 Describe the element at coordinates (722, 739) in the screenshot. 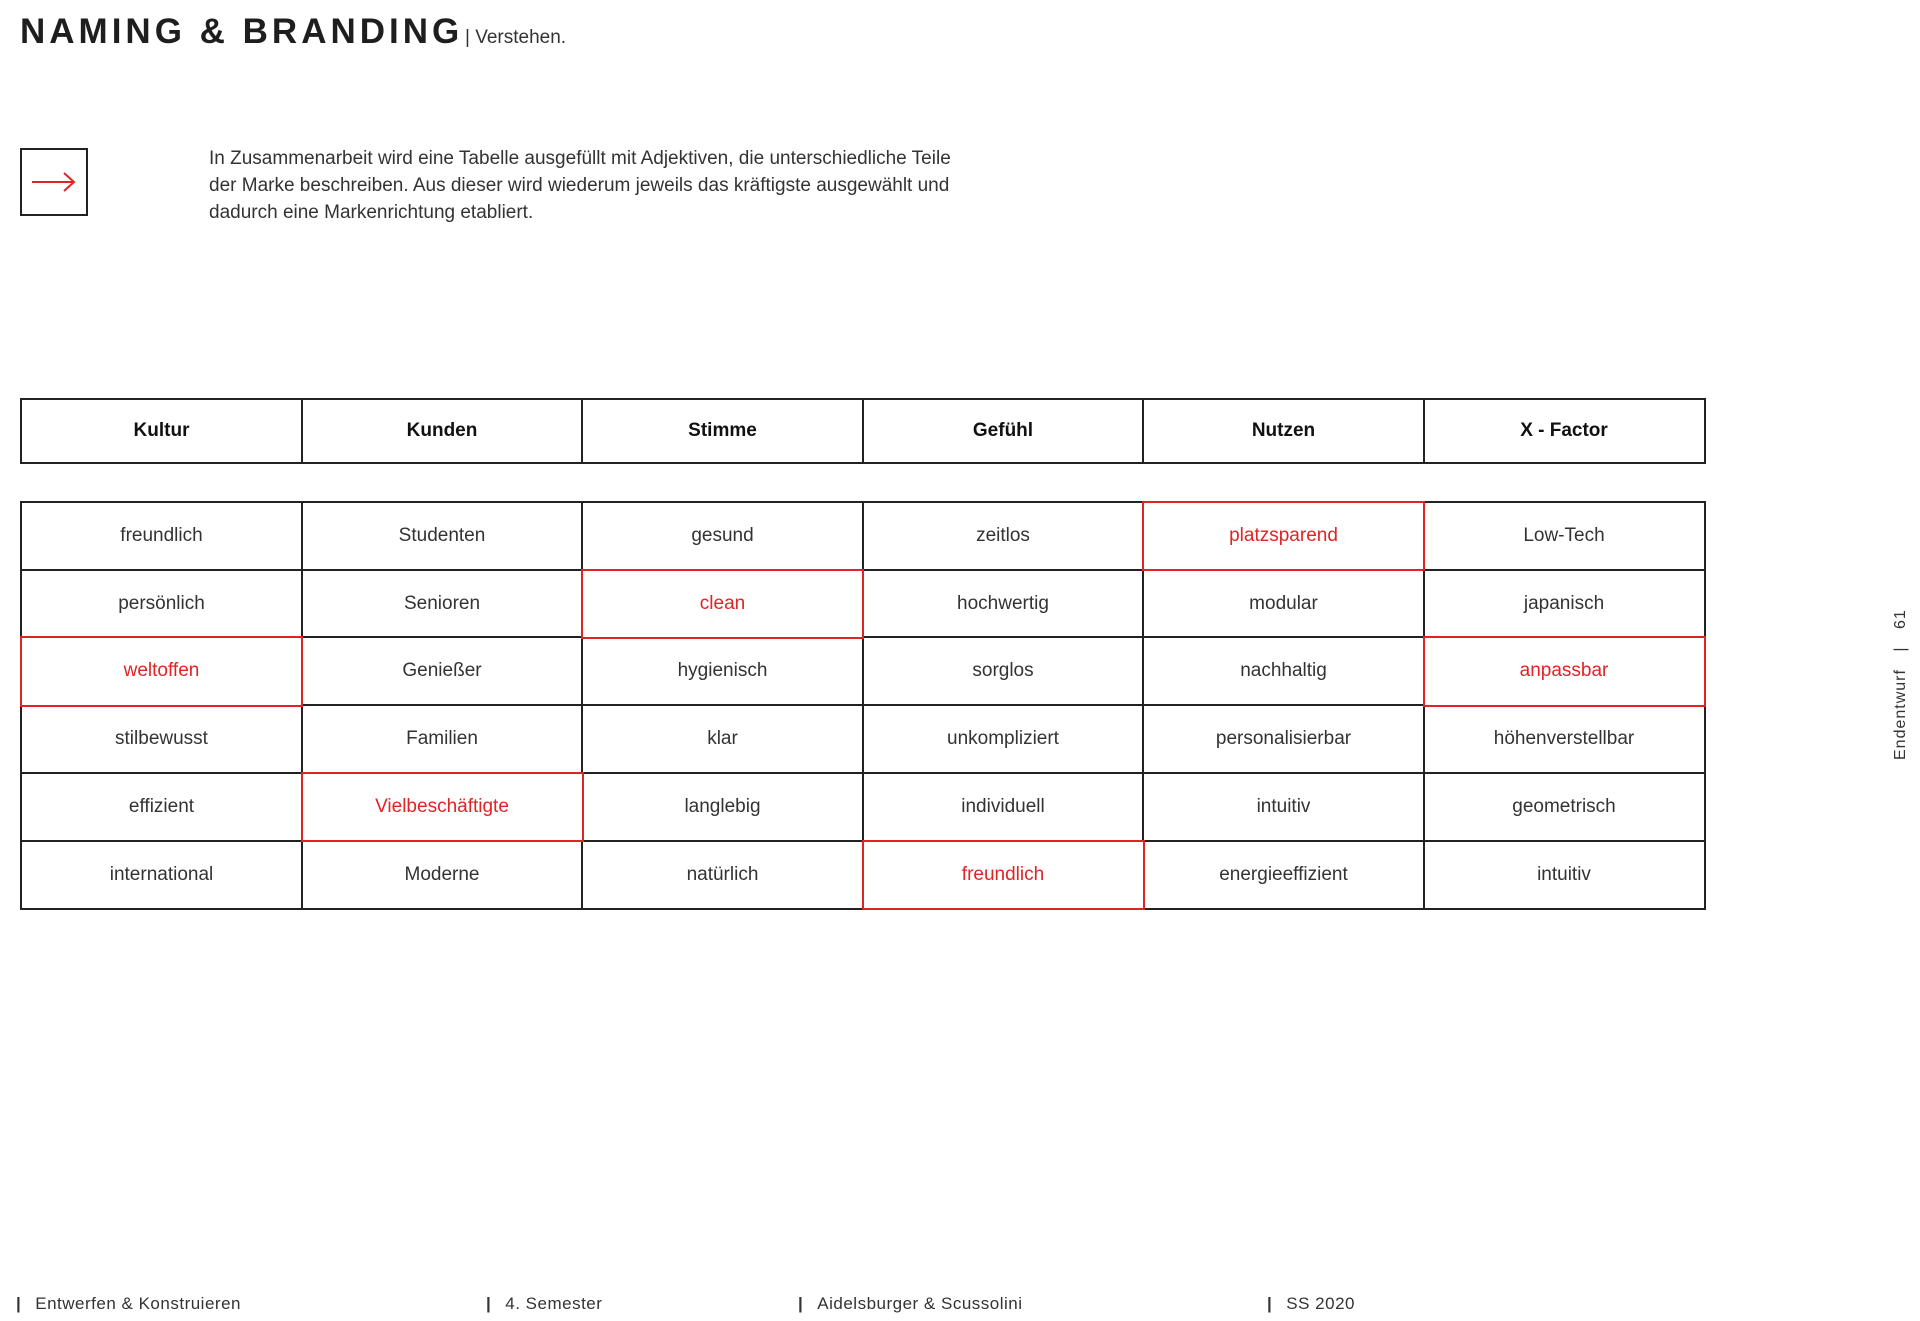

I see `table-cell: klar` at that location.